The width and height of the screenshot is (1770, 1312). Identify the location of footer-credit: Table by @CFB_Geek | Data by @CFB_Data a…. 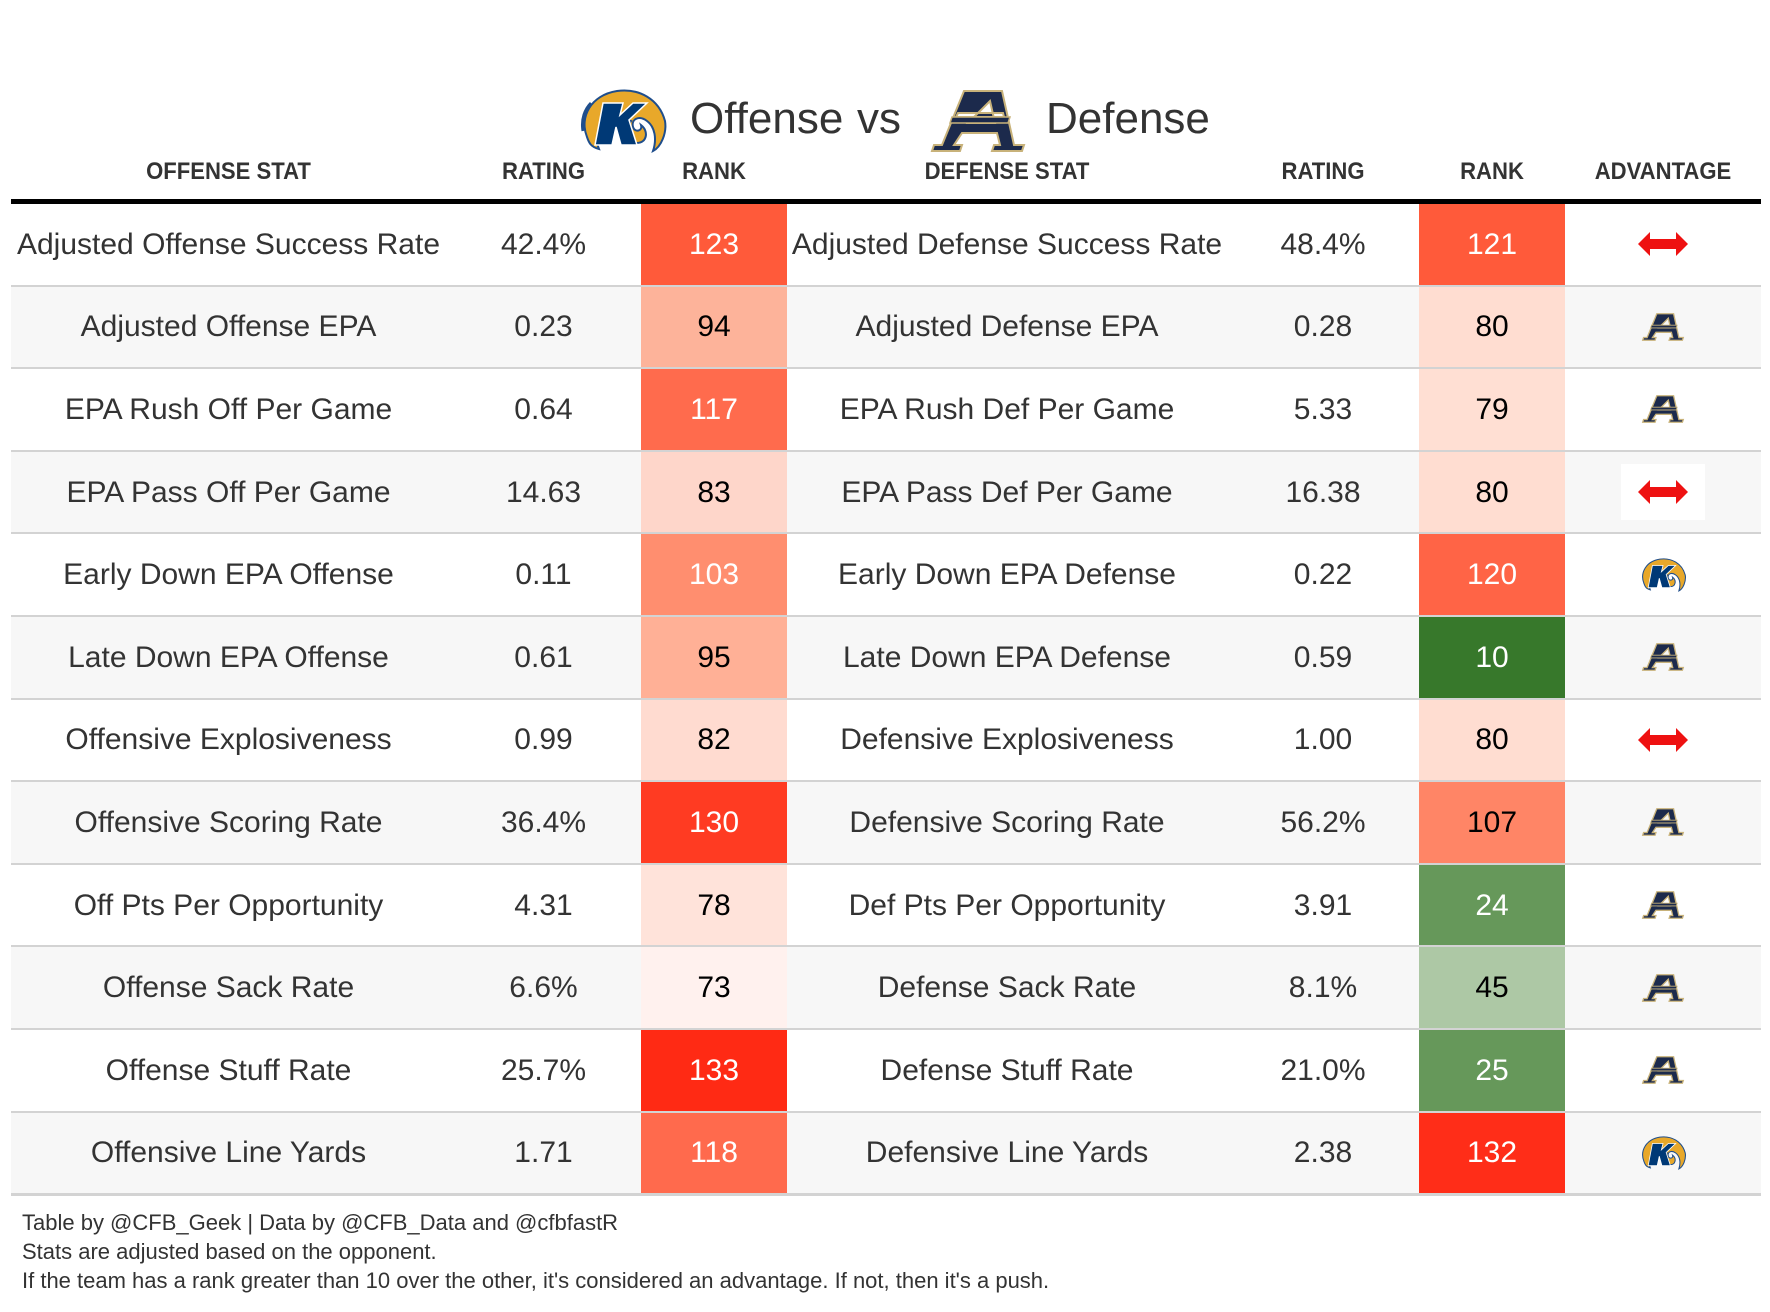
(320, 1222).